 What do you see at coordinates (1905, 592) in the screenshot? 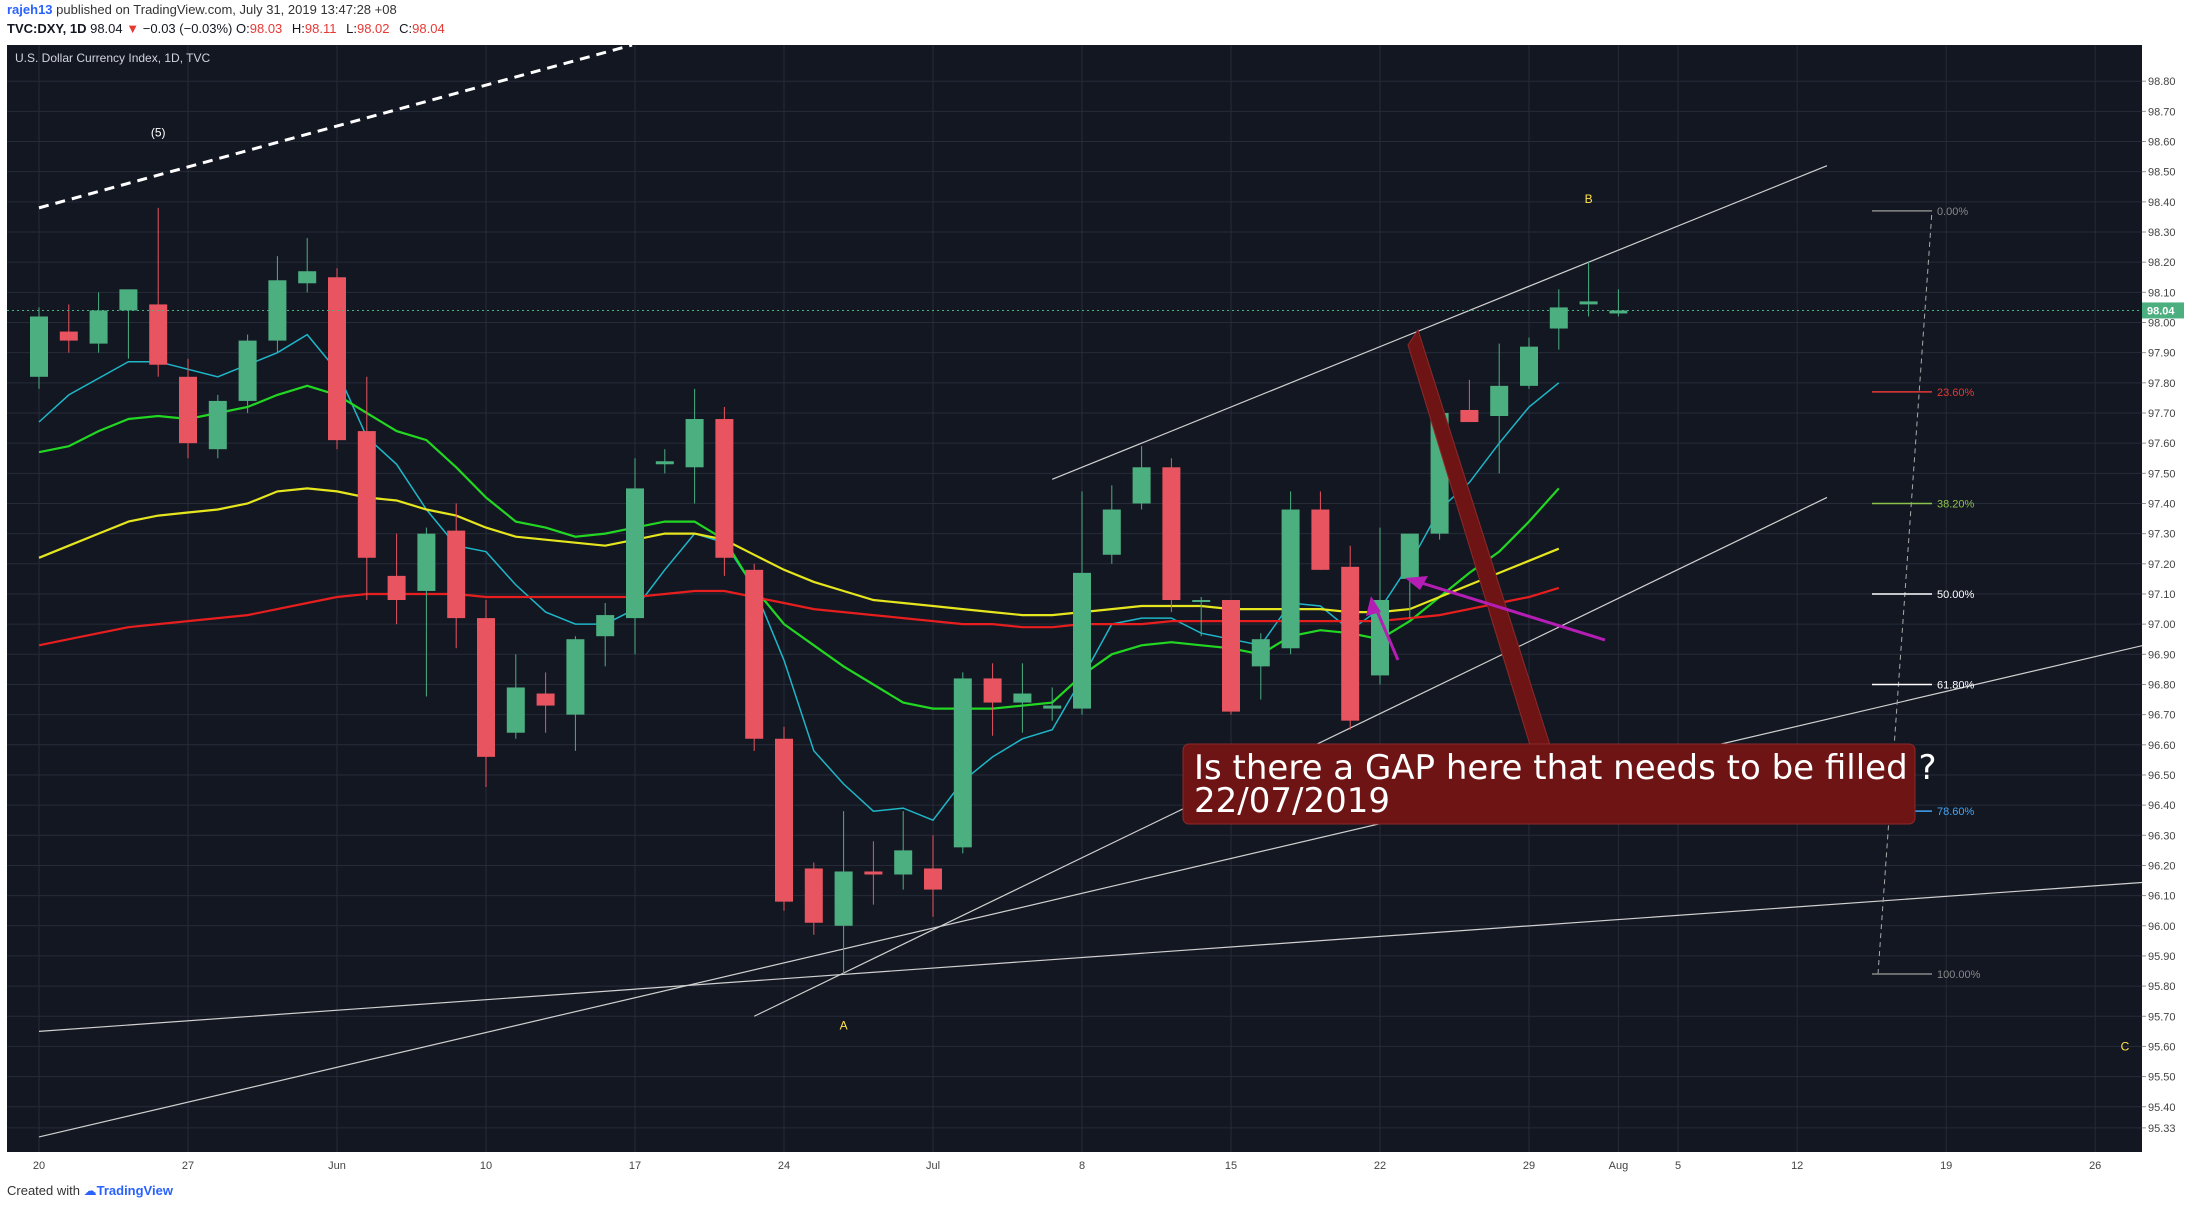
I see `fib-trendline` at bounding box center [1905, 592].